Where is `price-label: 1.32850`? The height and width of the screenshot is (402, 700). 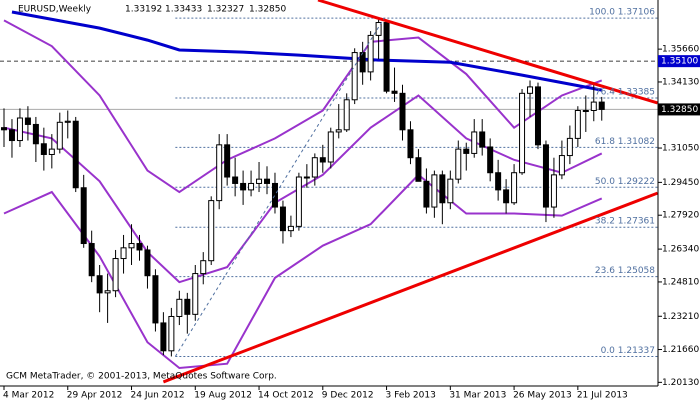
price-label: 1.32850 is located at coordinates (679, 110).